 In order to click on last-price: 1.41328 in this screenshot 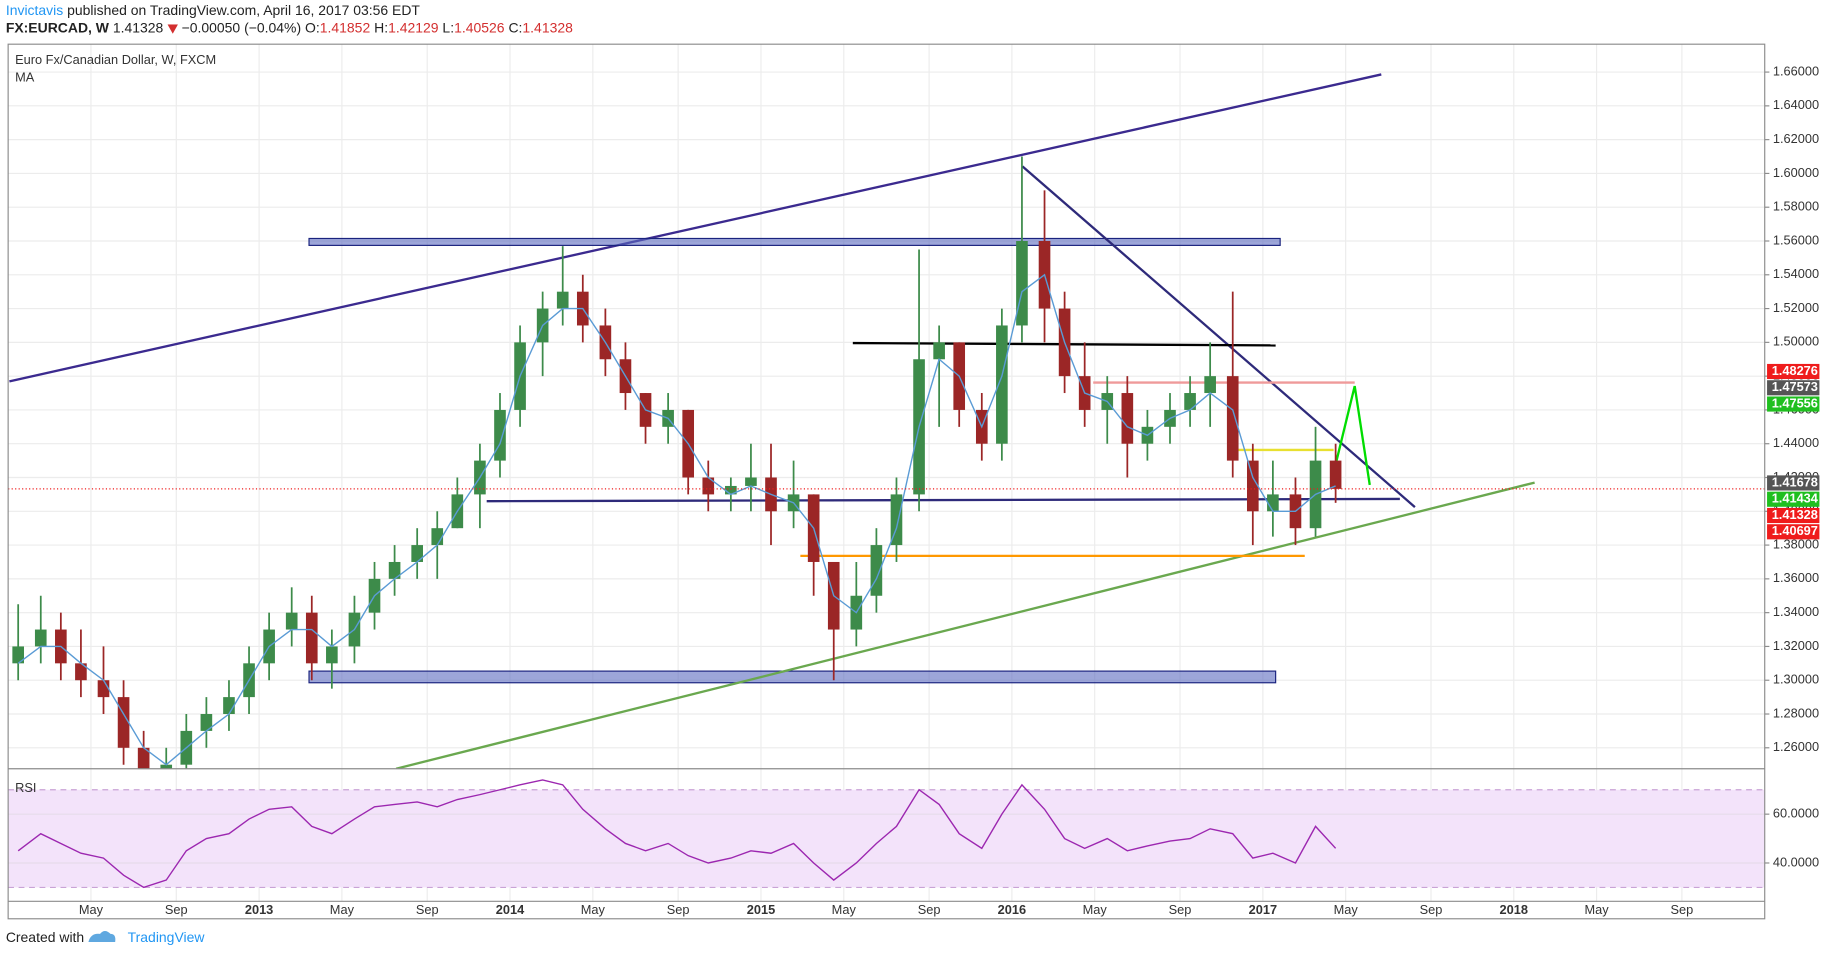, I will do `click(138, 28)`.